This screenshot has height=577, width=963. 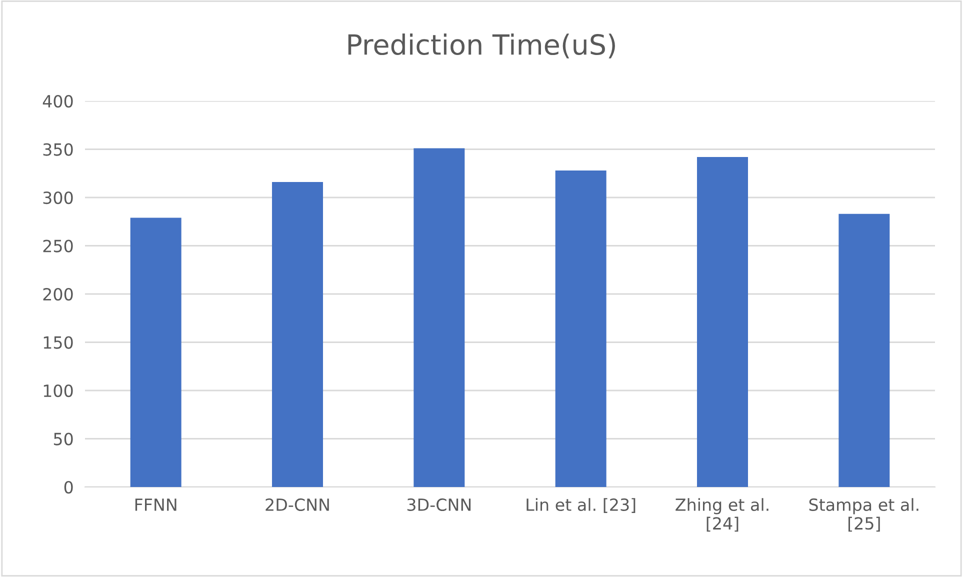 I want to click on x-tick-label: Stampa et al. [25], so click(x=863, y=515).